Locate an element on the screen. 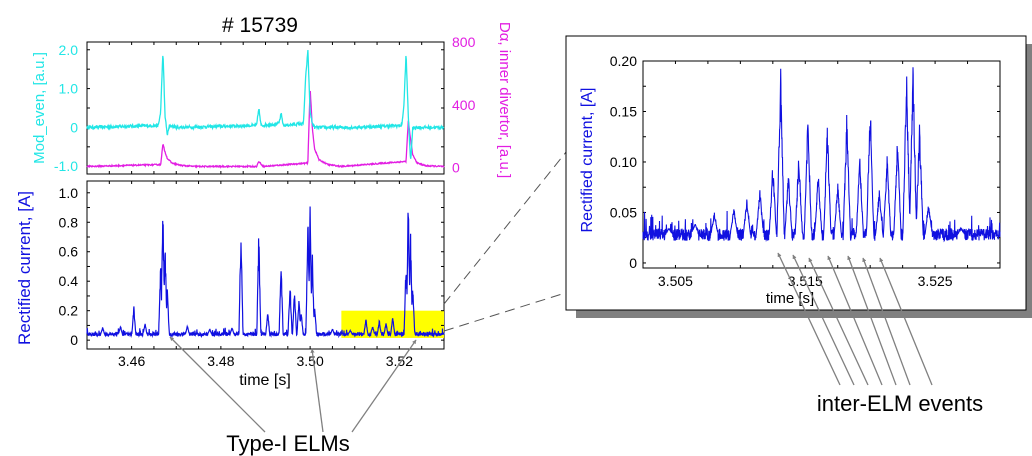 This screenshot has width=1032, height=456. mod-even-series-line is located at coordinates (265, 104).